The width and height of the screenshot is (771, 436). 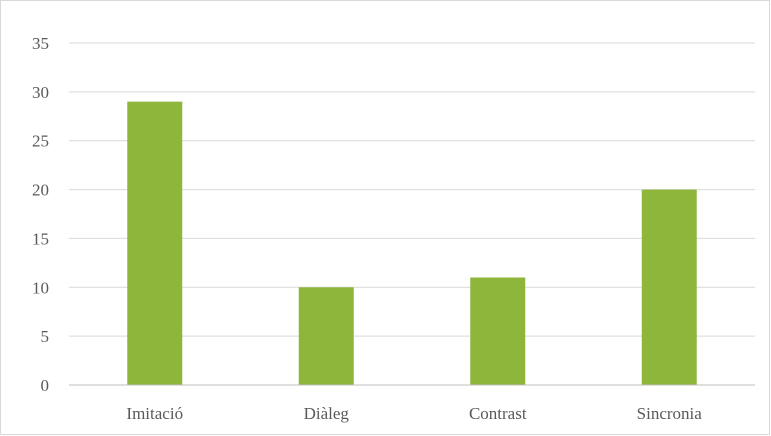 I want to click on x-category-label: Contrast, so click(x=498, y=413).